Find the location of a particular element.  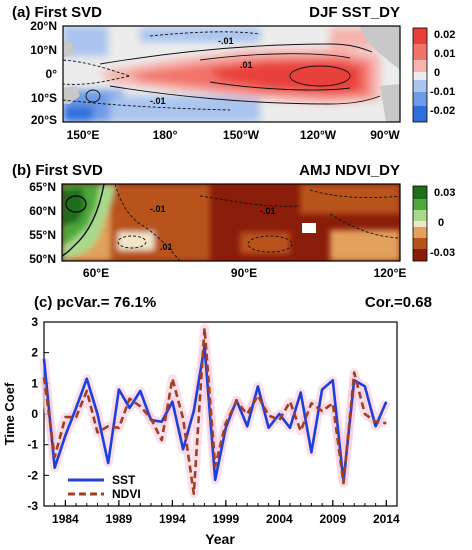

panel-b-x-axis: 60°E 90°E 120°E is located at coordinates (244, 273).